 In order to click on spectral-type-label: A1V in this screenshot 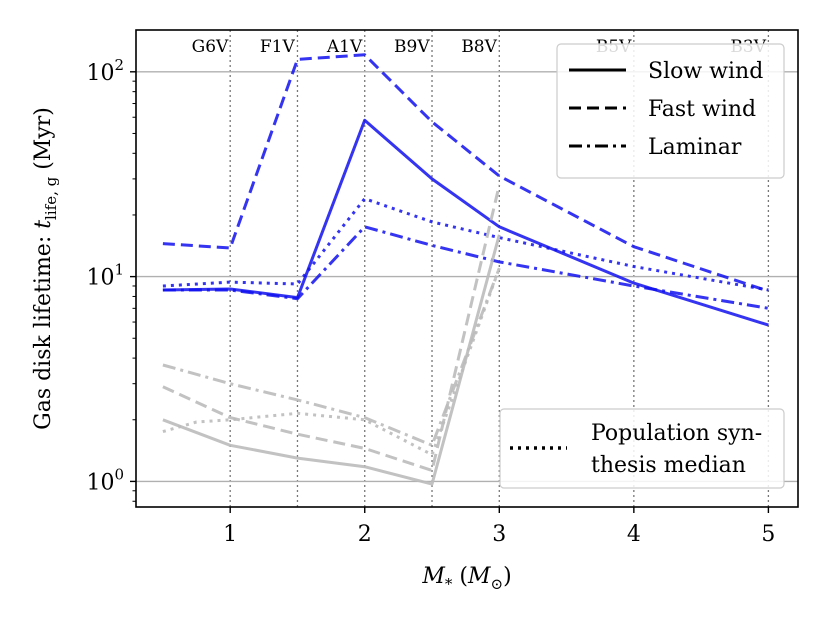, I will do `click(344, 47)`.